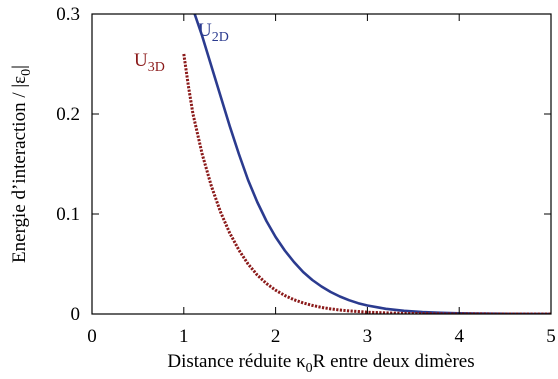  What do you see at coordinates (276, 336) in the screenshot?
I see `x-tick-label: 2` at bounding box center [276, 336].